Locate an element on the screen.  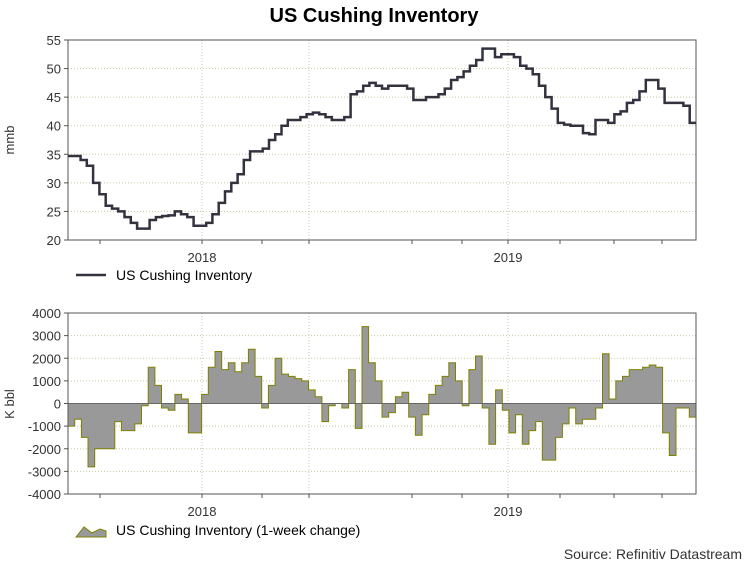
top-legend-label: US Cushing Inventory is located at coordinates (184, 275).